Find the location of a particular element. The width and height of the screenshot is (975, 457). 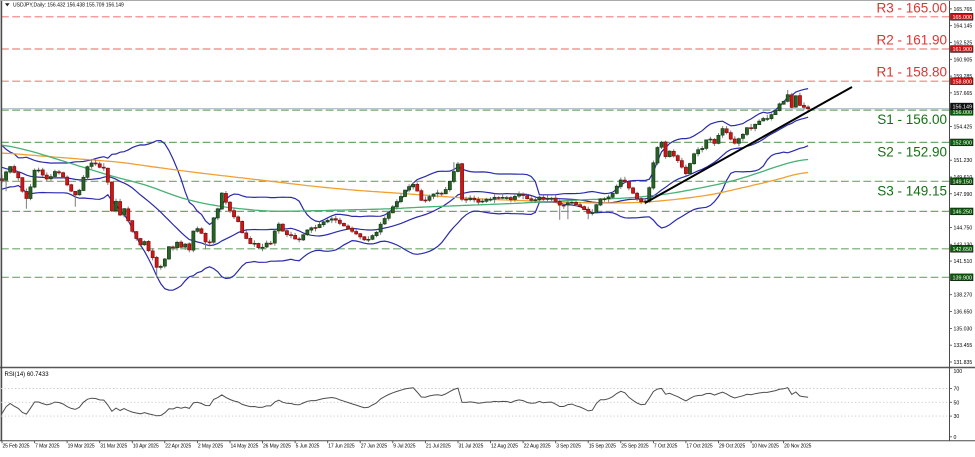

svg-text: 7 Mar 2025 is located at coordinates (47, 446).